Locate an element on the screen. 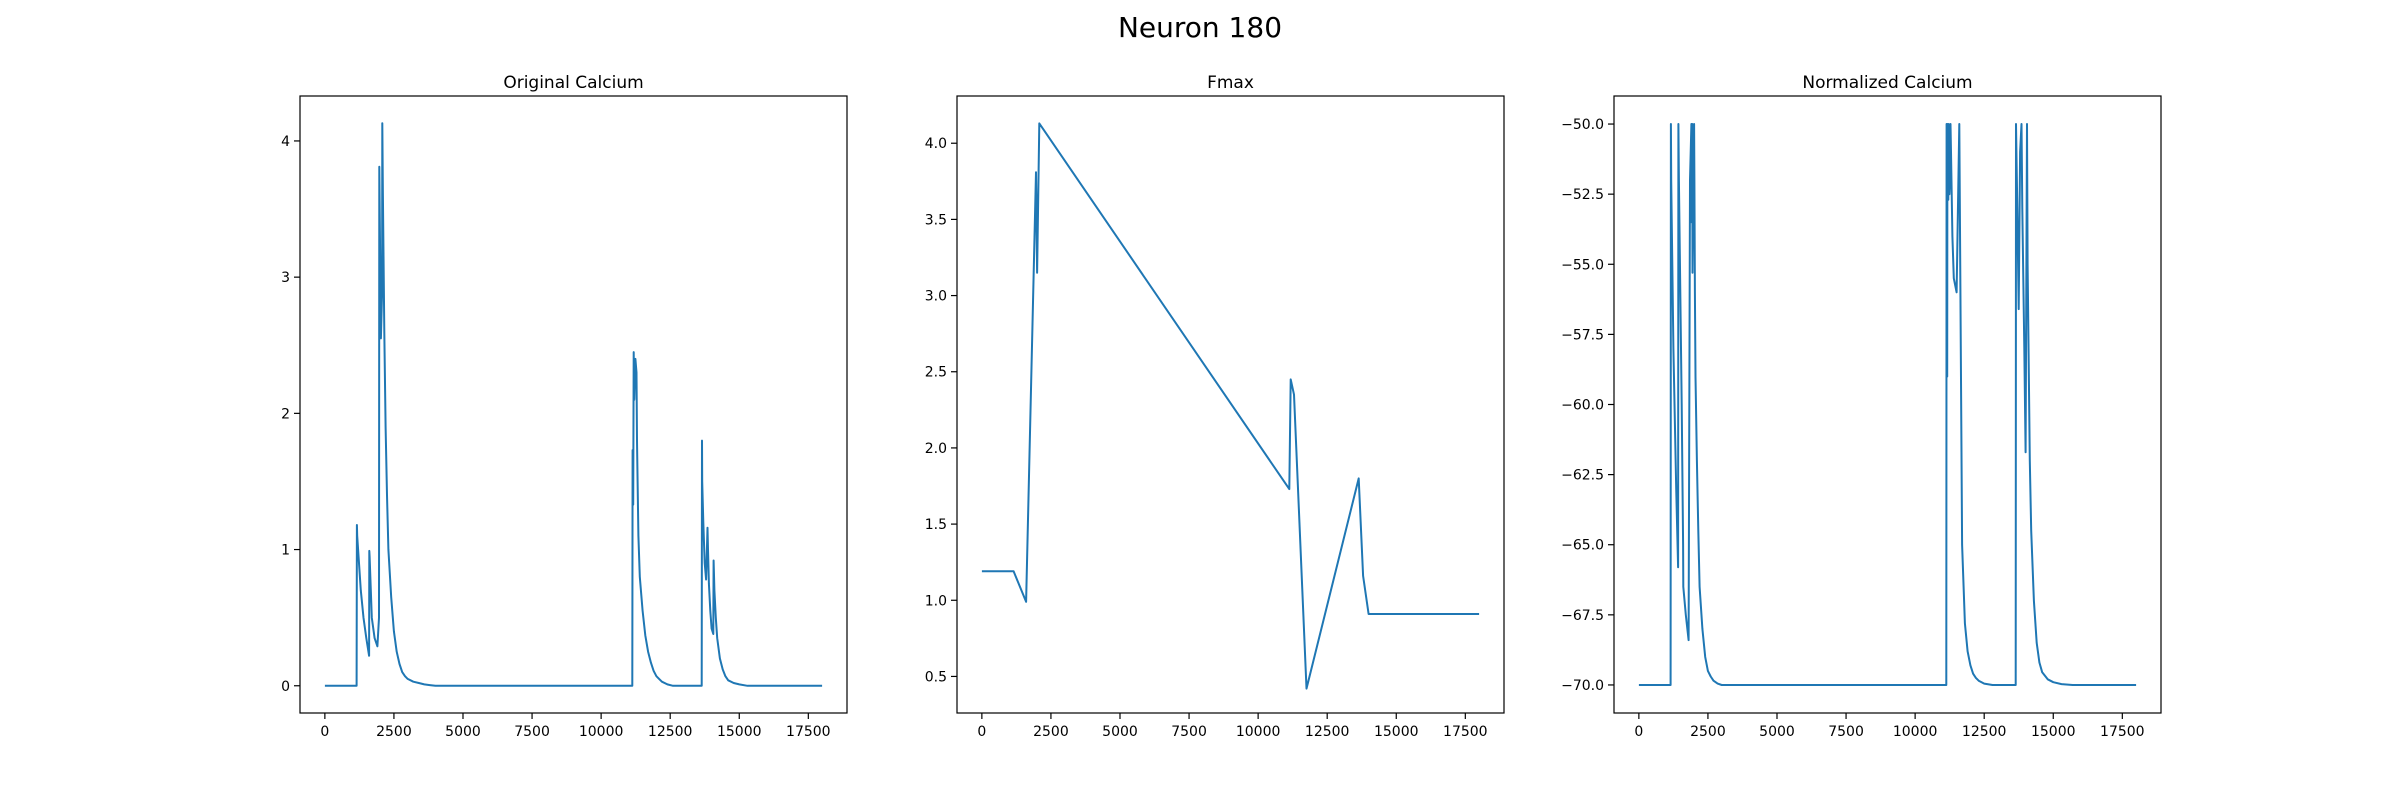  y-tick-label: 1.0 is located at coordinates (936, 601).